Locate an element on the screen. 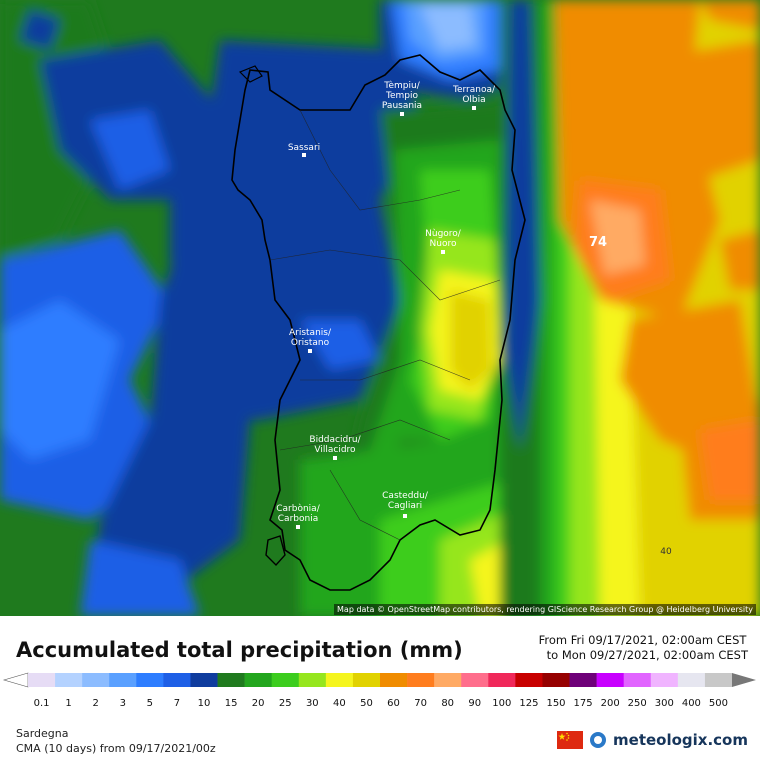  scale-tick-label: 400 is located at coordinates (691, 703).